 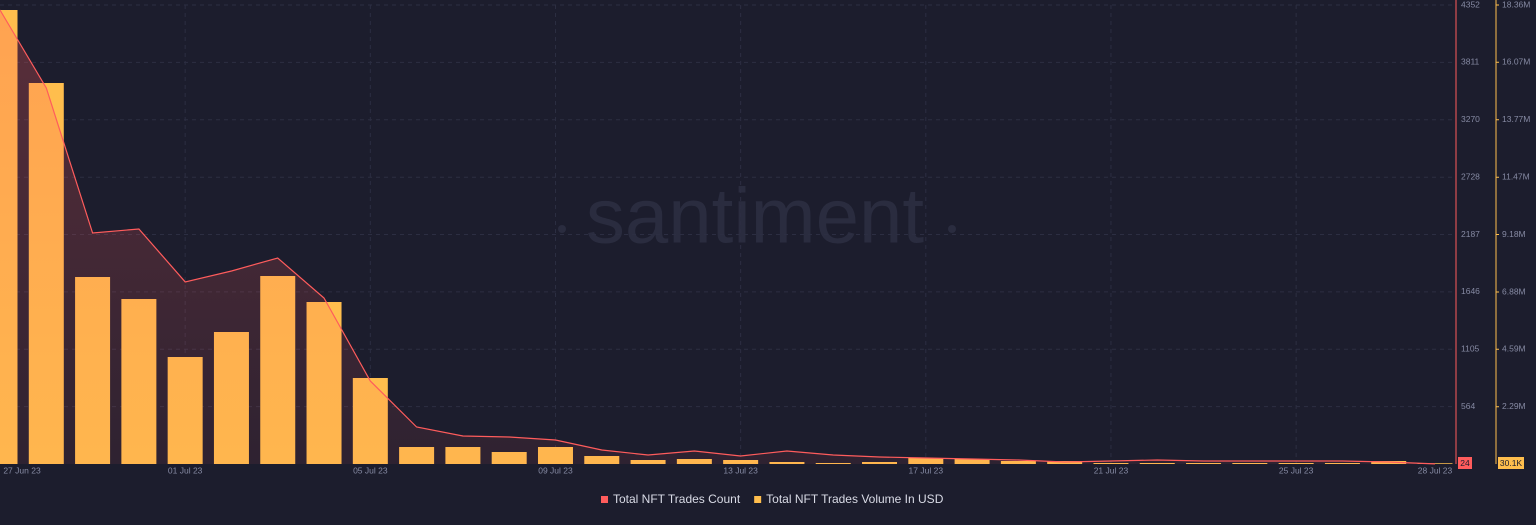 I want to click on x-tick-label: 27 Jun 23, so click(x=22, y=470).